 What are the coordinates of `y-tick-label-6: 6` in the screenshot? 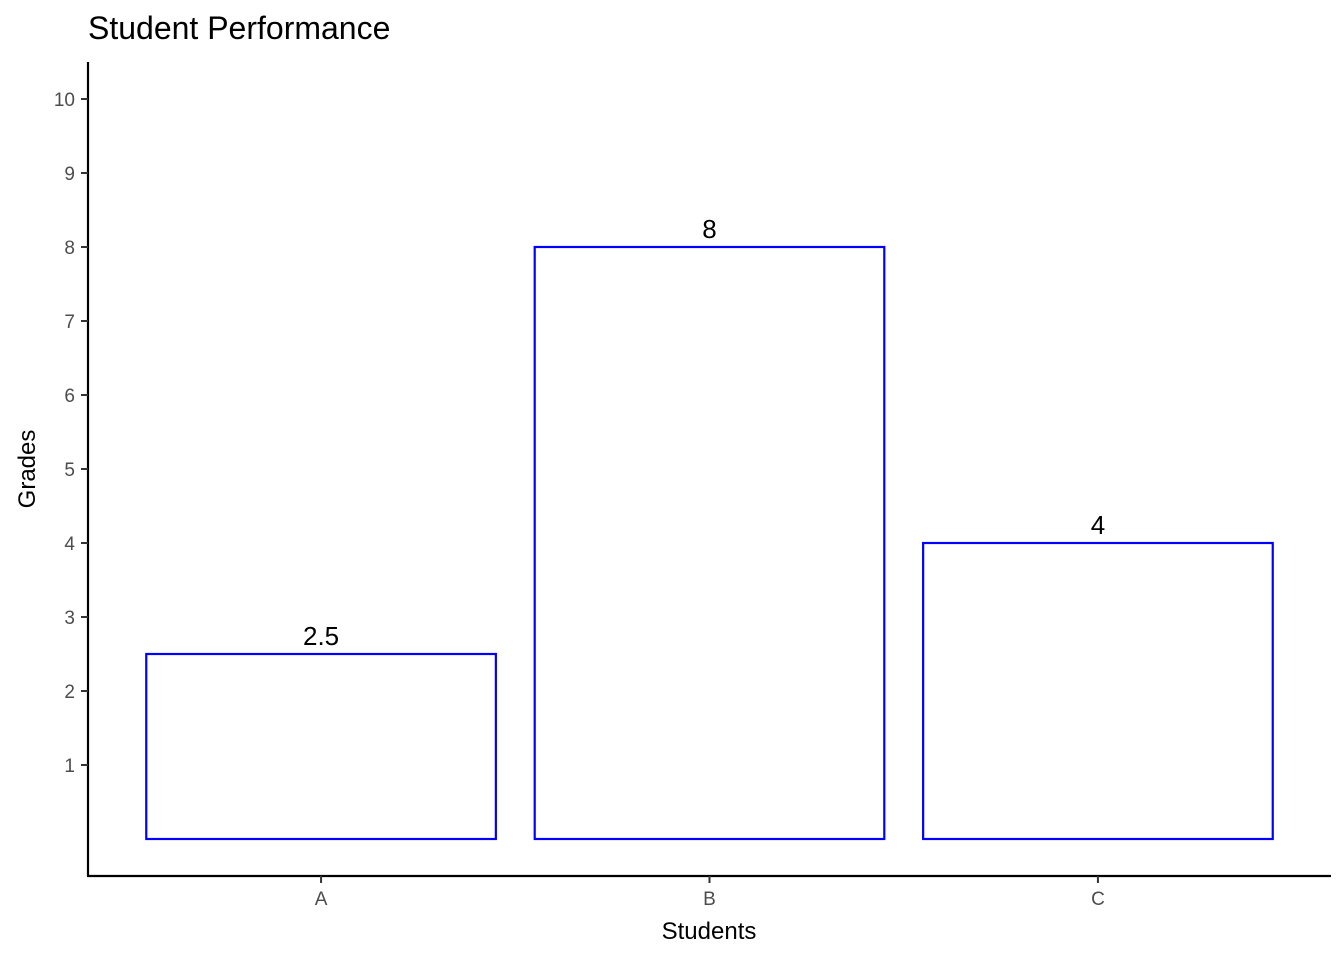 It's located at (69, 396).